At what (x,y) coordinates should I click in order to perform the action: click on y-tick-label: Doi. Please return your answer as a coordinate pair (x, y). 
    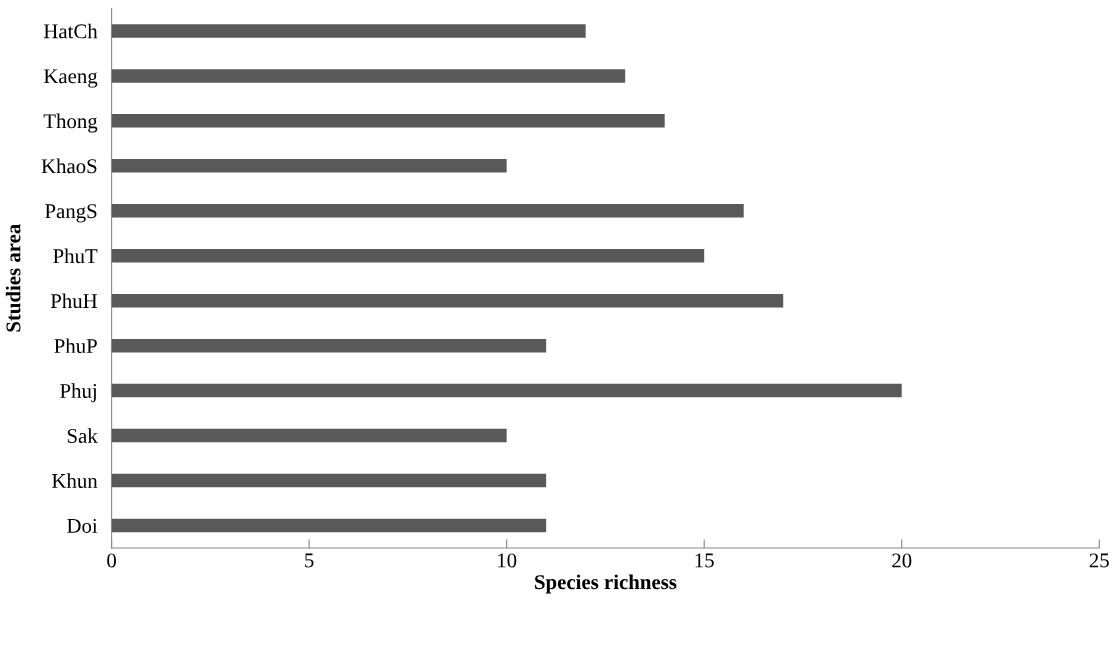
    Looking at the image, I should click on (82, 525).